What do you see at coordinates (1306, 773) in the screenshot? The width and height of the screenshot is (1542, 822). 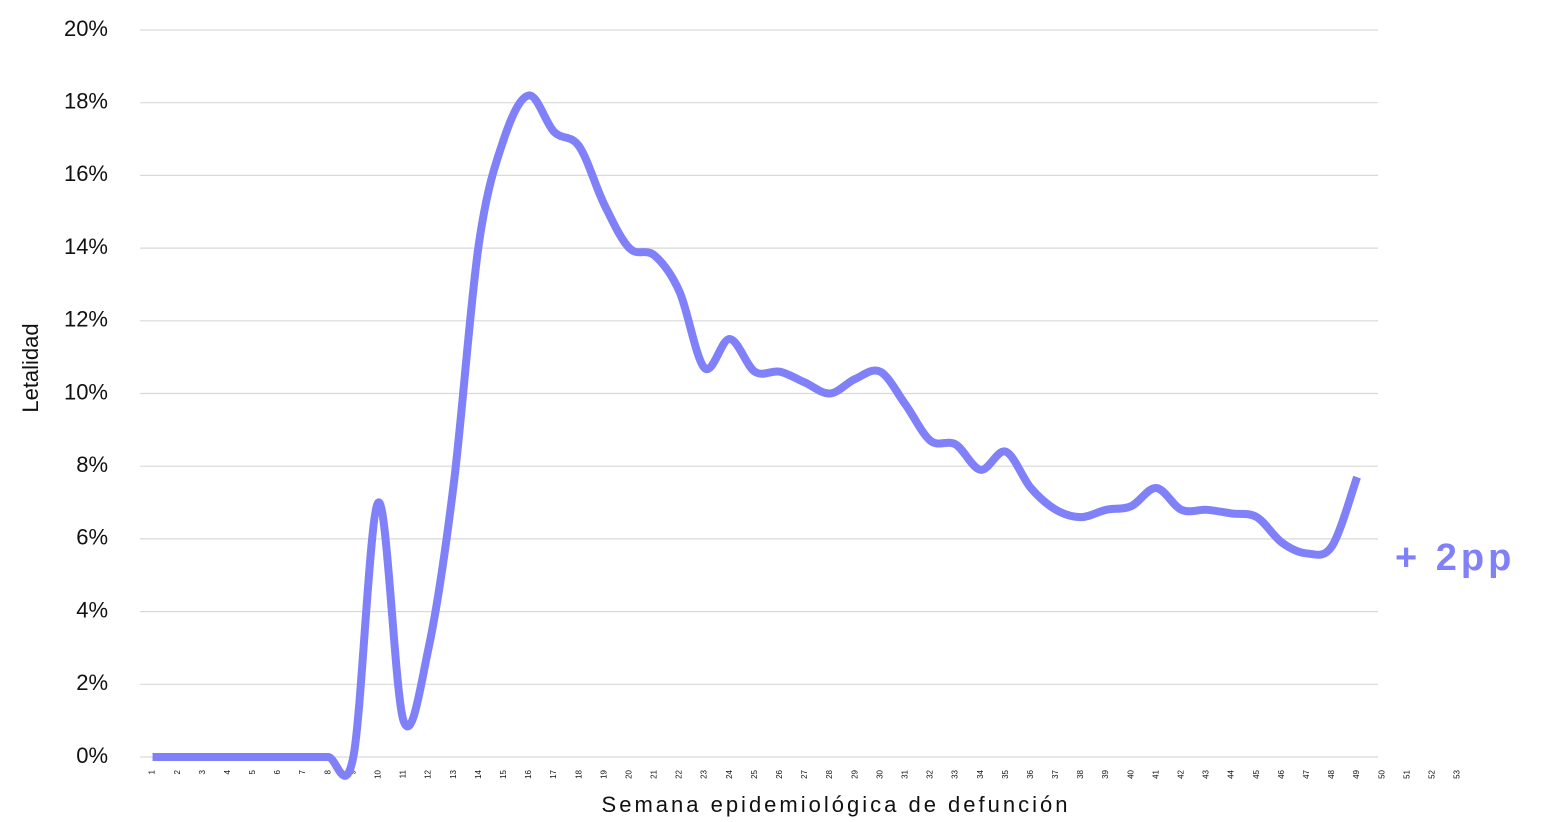 I see `x-tick-label: 47` at bounding box center [1306, 773].